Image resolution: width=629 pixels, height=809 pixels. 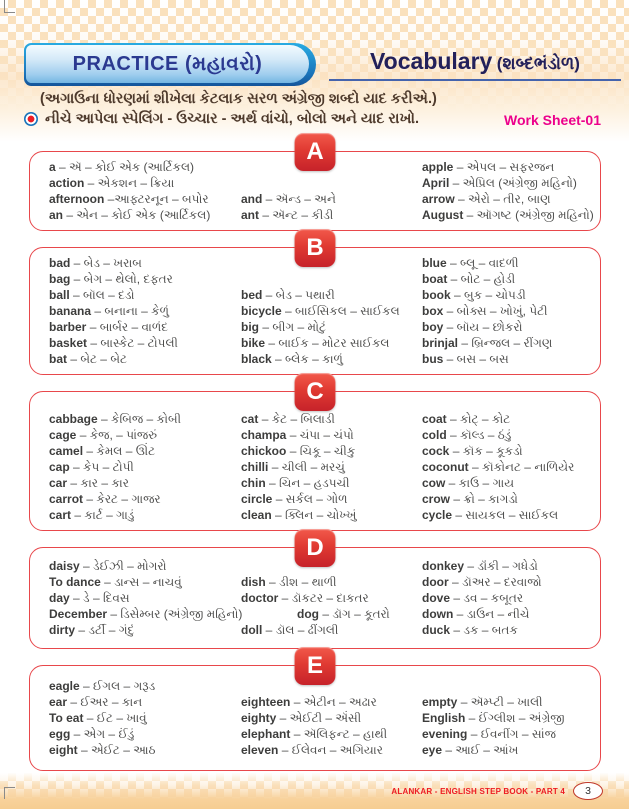 I want to click on vocab-entry: apple – એપલ – સફરજન, so click(x=488, y=167).